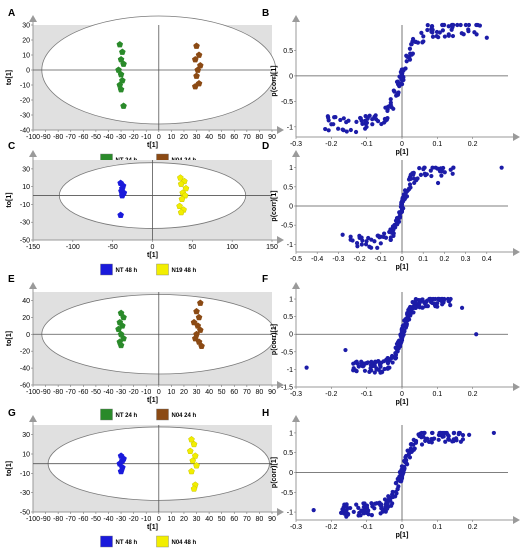 The image size is (531, 550). What do you see at coordinates (516, 520) in the screenshot?
I see `axis-arrow-icon` at bounding box center [516, 520].